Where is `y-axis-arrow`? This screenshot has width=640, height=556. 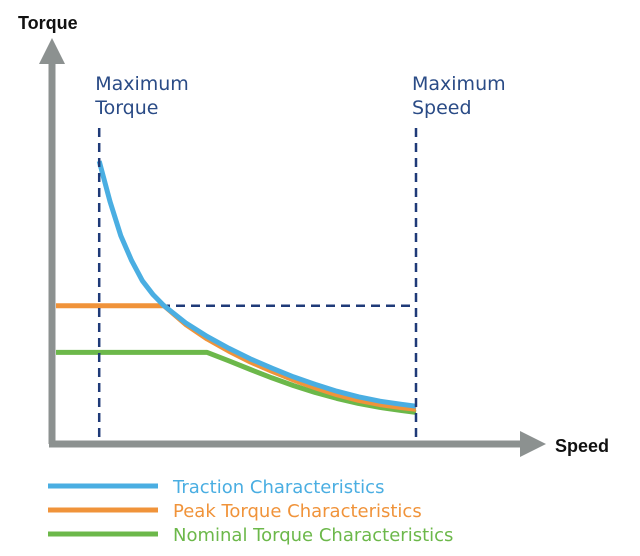
y-axis-arrow is located at coordinates (52, 51).